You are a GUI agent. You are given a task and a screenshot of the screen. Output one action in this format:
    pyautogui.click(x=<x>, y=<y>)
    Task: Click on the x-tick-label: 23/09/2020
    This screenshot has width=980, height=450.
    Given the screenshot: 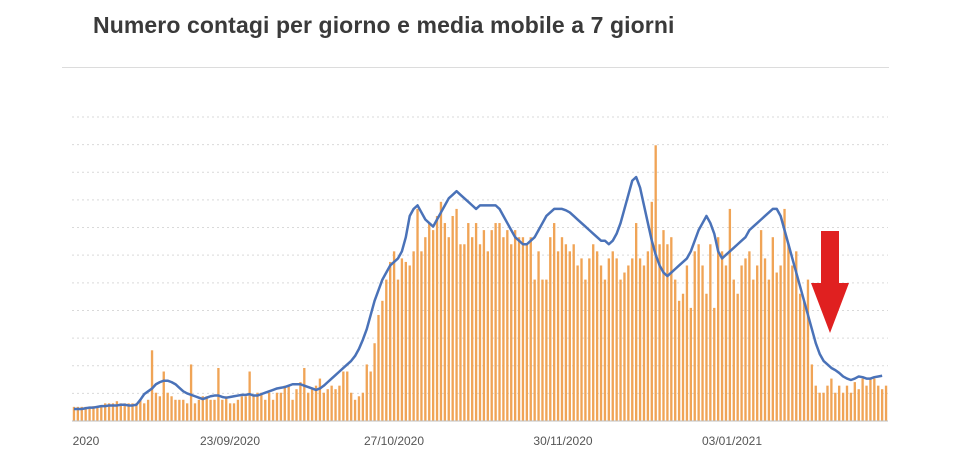 What is the action you would take?
    pyautogui.click(x=230, y=441)
    